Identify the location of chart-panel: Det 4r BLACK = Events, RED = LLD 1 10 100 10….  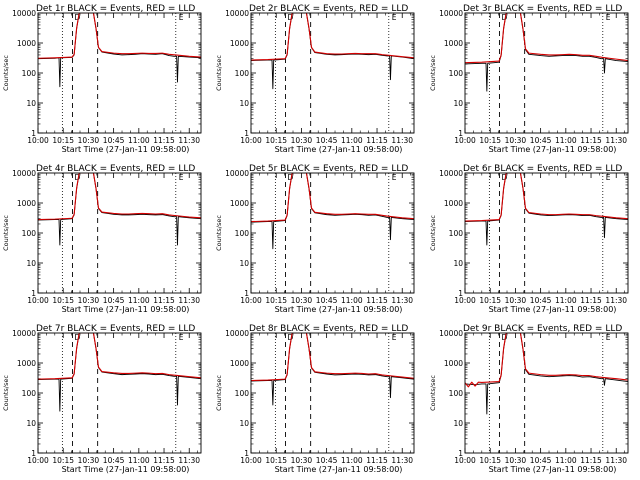
(102, 239).